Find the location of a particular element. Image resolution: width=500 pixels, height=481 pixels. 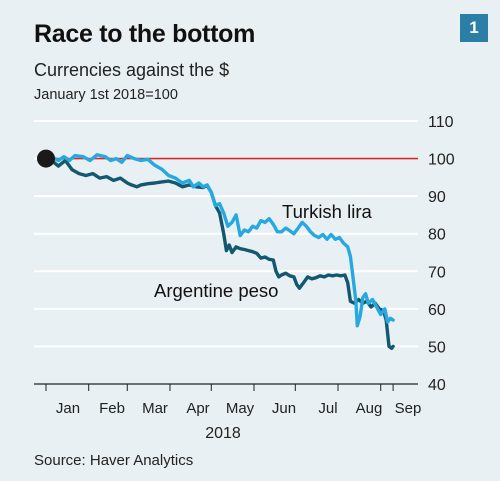

x-tick-label: Feb is located at coordinates (112, 408).